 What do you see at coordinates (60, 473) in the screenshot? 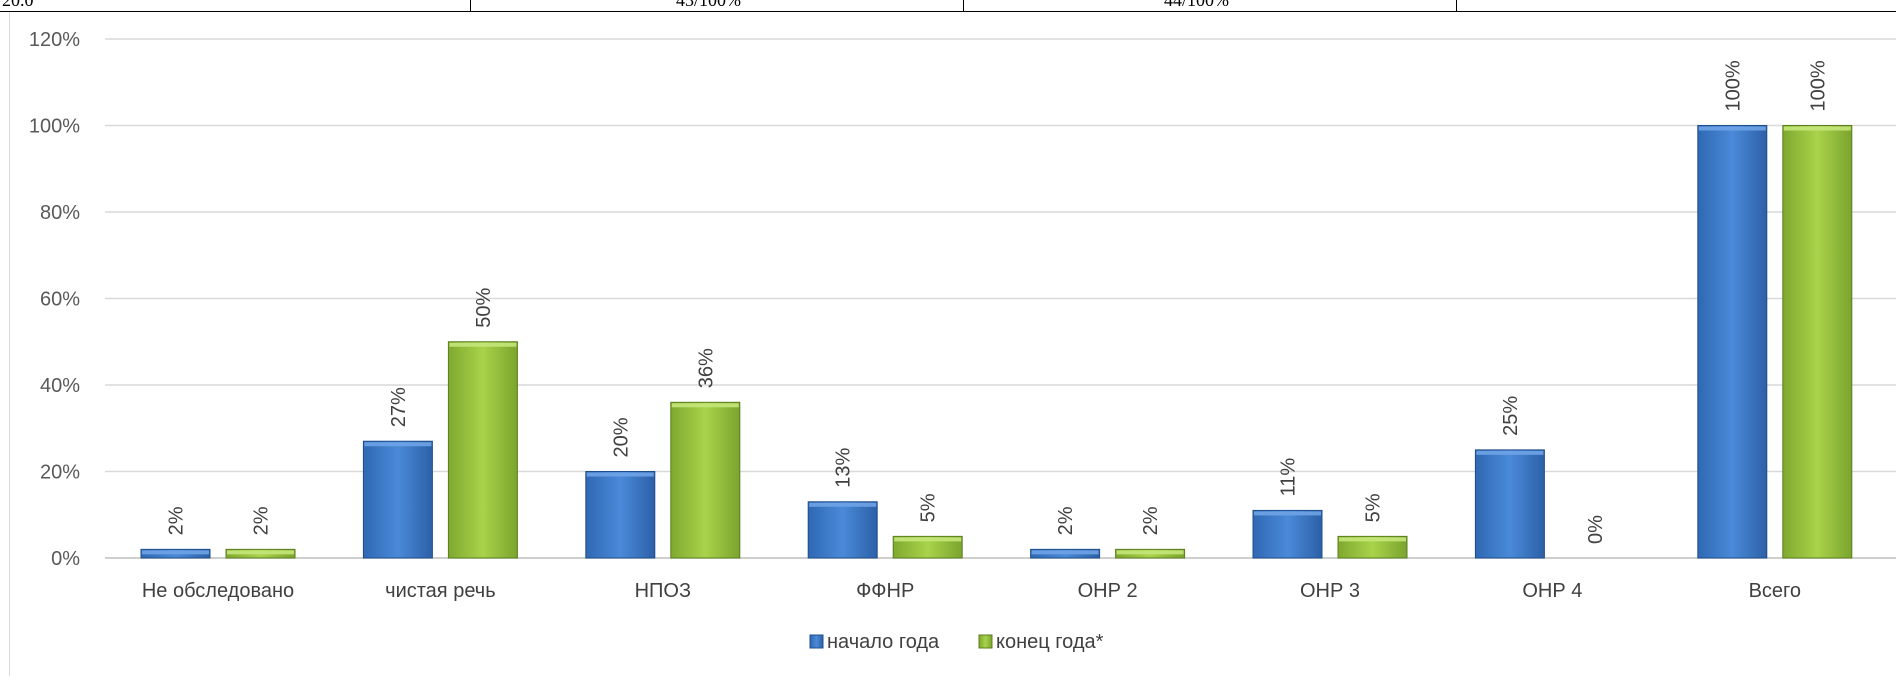
I see `y-tick-label: 20%` at bounding box center [60, 473].